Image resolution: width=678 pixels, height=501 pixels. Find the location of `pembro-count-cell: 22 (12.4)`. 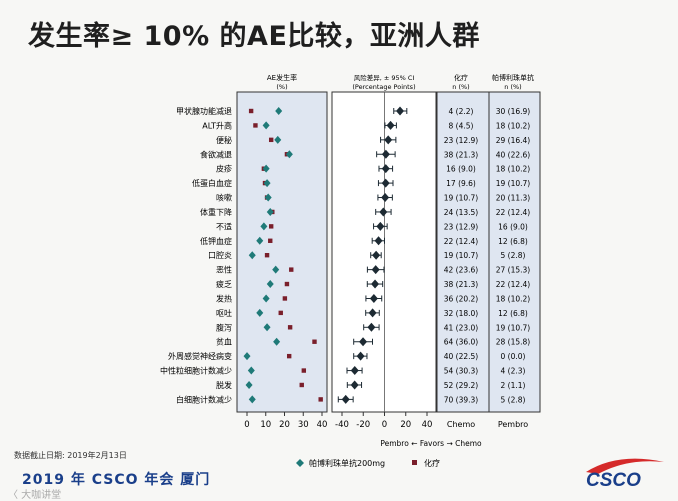

pembro-count-cell: 22 (12.4) is located at coordinates (513, 284).